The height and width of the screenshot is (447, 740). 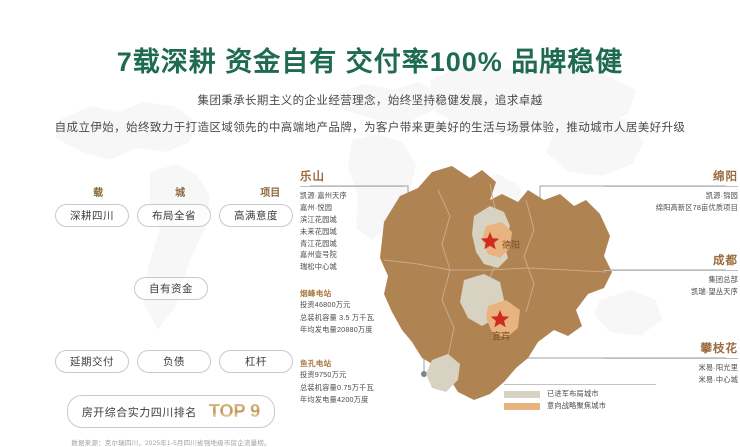 I want to click on stat-cities-value: 4, so click(x=165, y=183).